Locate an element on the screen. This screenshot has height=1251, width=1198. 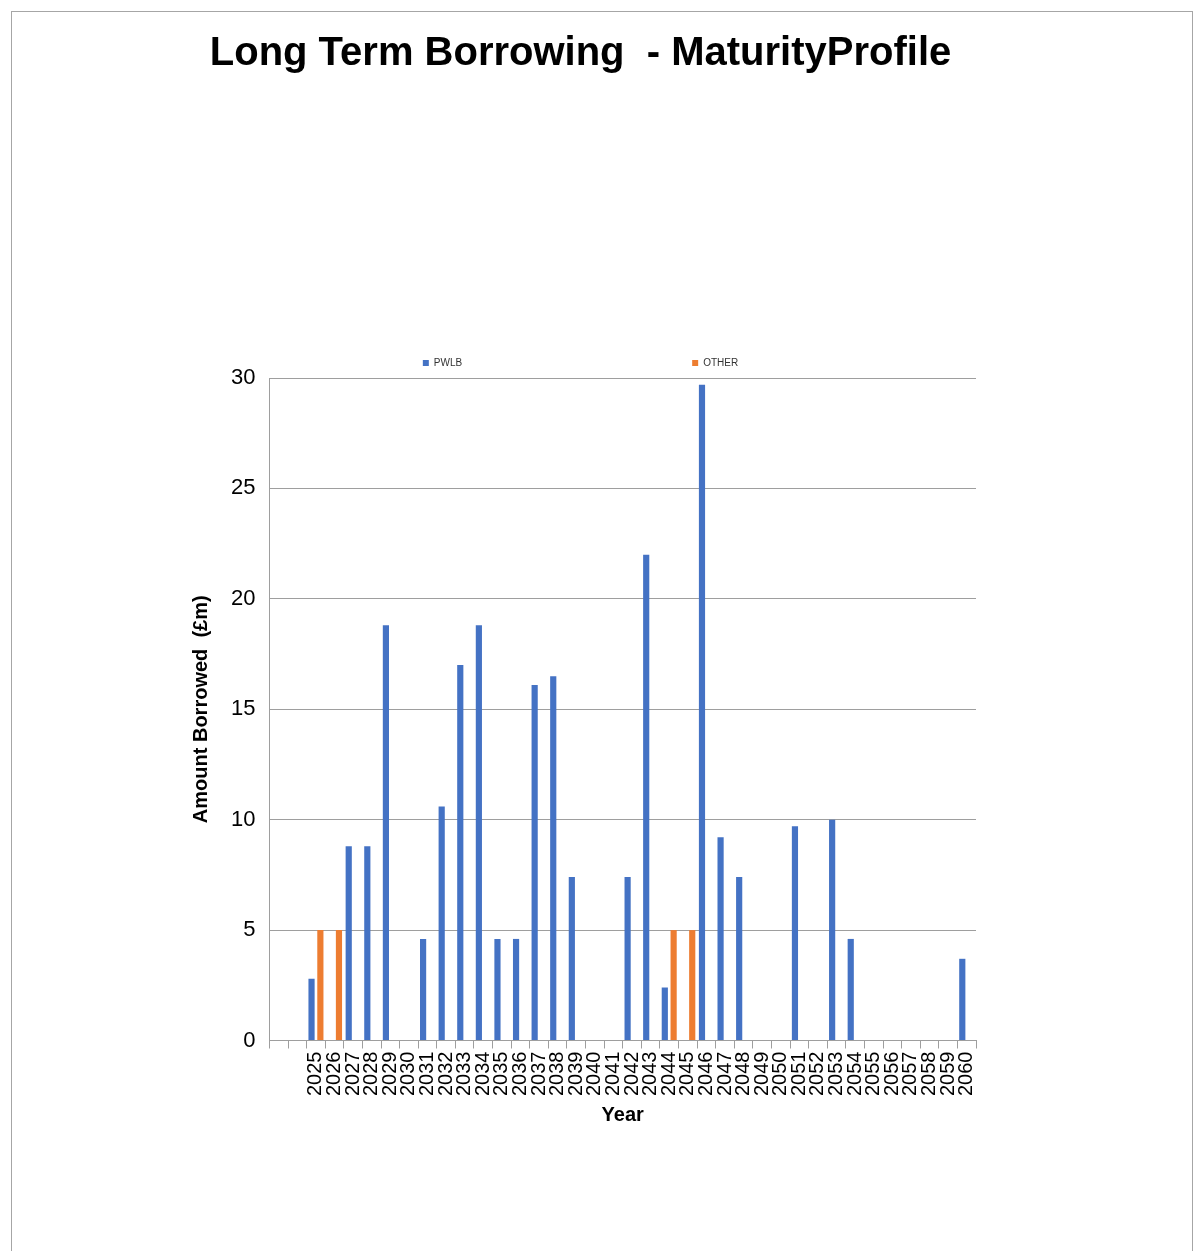
legend-label: PWLB is located at coordinates (448, 362).